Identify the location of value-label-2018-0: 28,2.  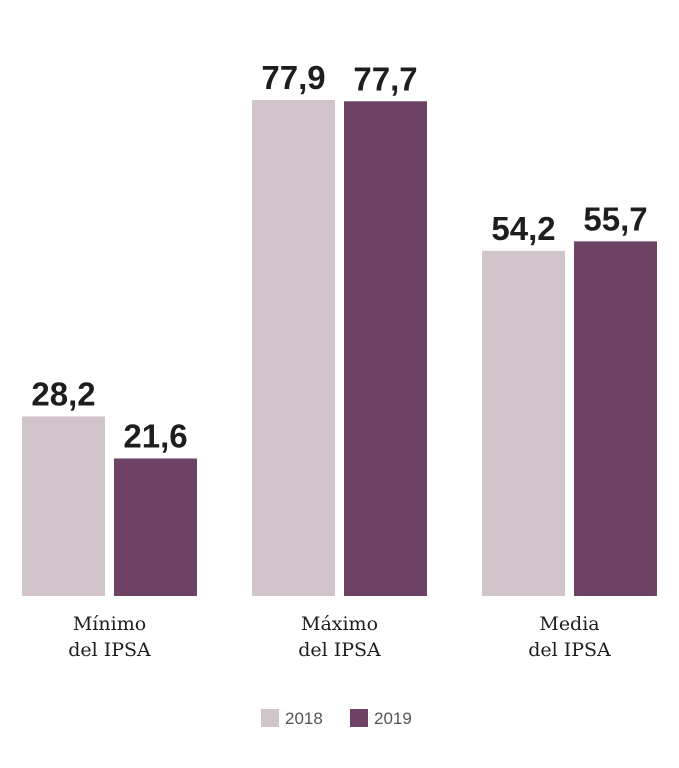
(63, 393).